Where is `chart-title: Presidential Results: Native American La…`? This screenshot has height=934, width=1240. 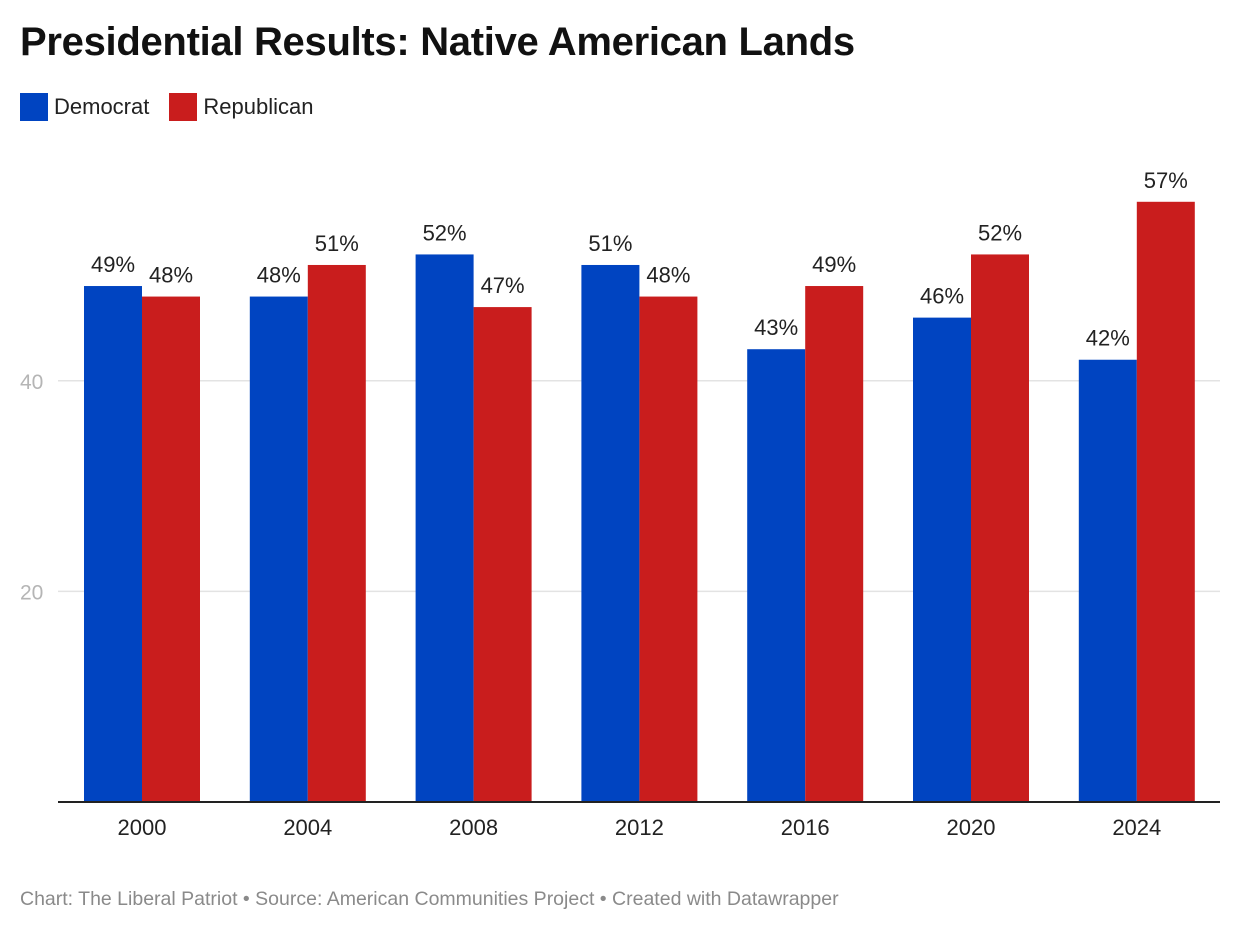
chart-title: Presidential Results: Native American La… is located at coordinates (437, 42).